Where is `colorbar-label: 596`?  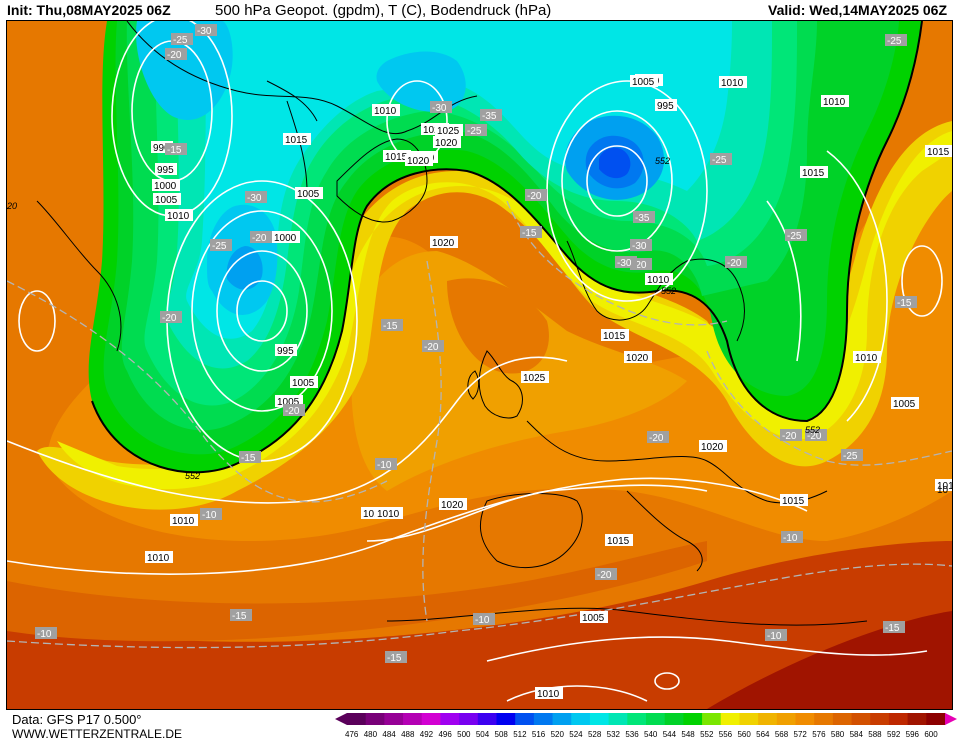
colorbar-label: 596 is located at coordinates (913, 734).